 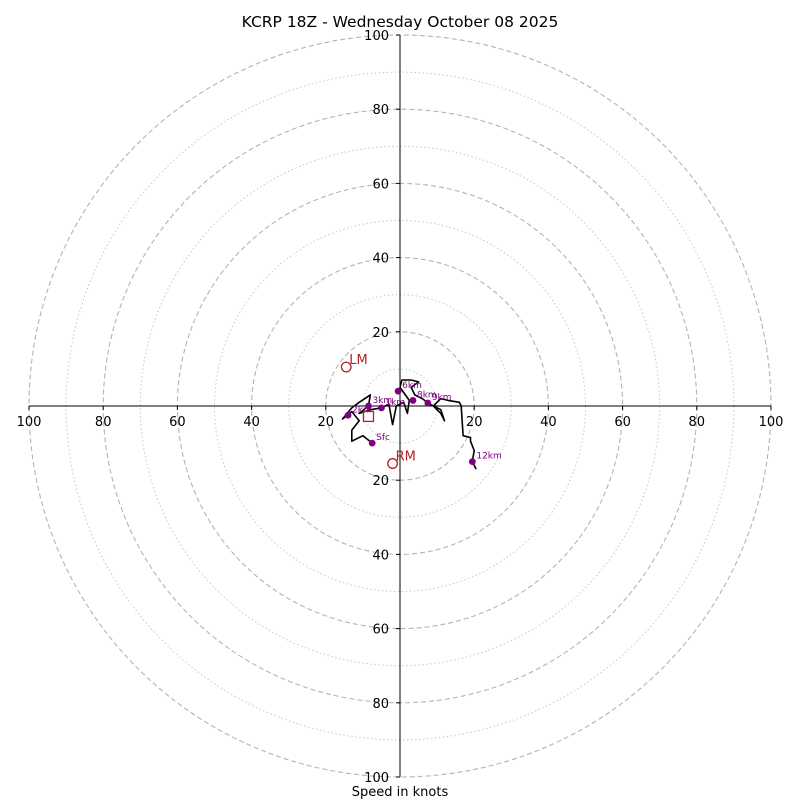 I want to click on x-tick-label-7: 60, so click(x=622, y=422).